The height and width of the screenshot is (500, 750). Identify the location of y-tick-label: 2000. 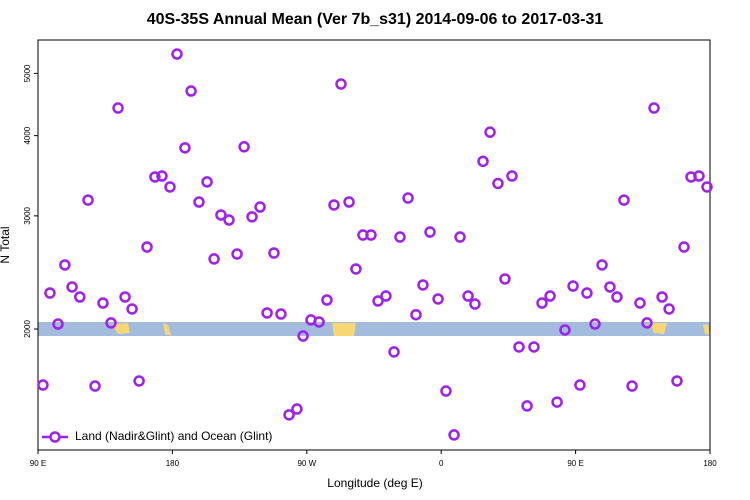
(27, 329).